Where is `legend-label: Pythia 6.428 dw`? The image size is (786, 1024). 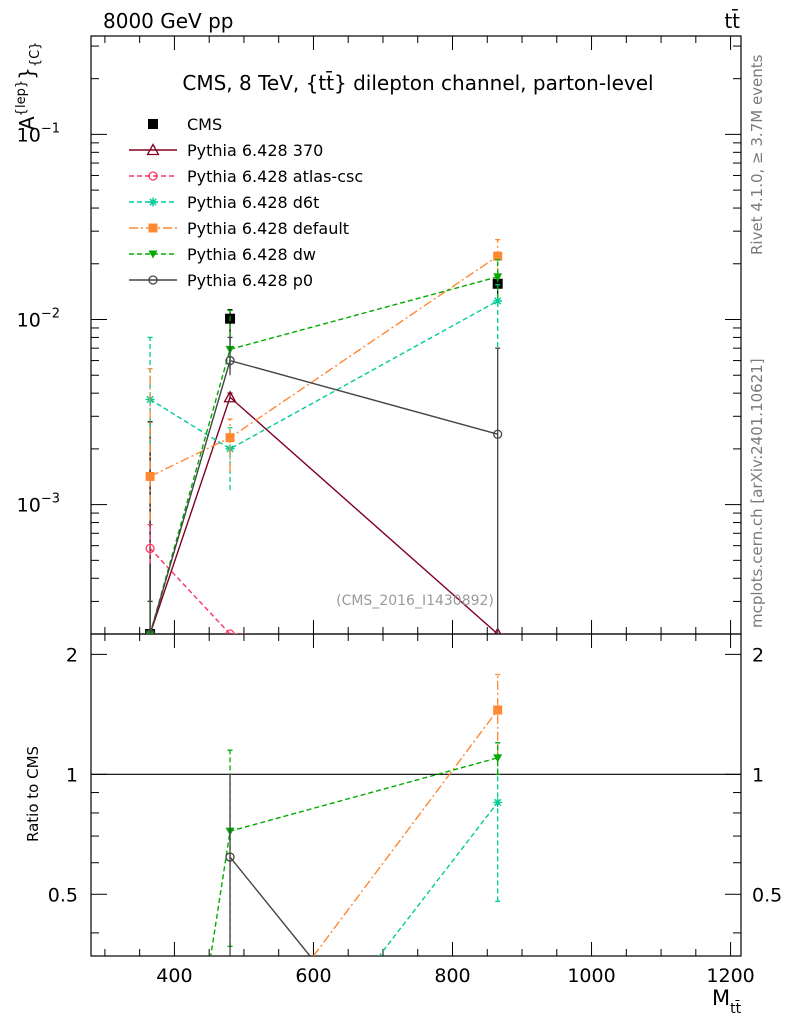 legend-label: Pythia 6.428 dw is located at coordinates (251, 254).